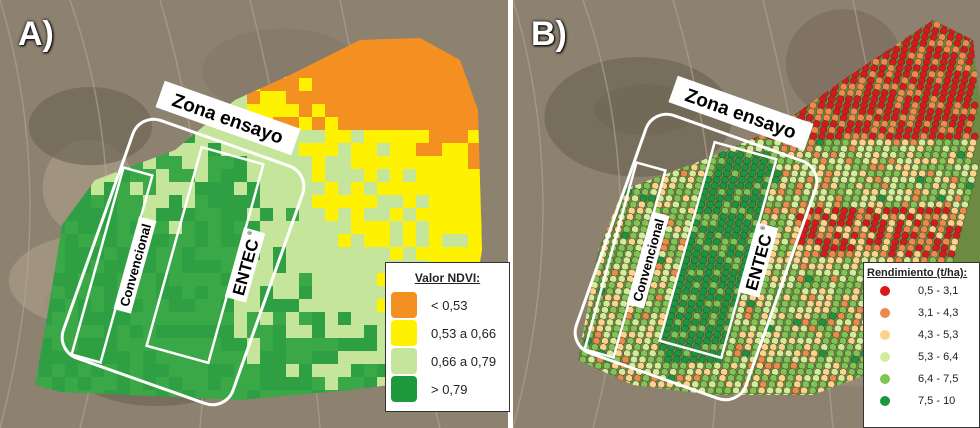  What do you see at coordinates (464, 361) in the screenshot?
I see `legend-label: 0,66 a 0,79` at bounding box center [464, 361].